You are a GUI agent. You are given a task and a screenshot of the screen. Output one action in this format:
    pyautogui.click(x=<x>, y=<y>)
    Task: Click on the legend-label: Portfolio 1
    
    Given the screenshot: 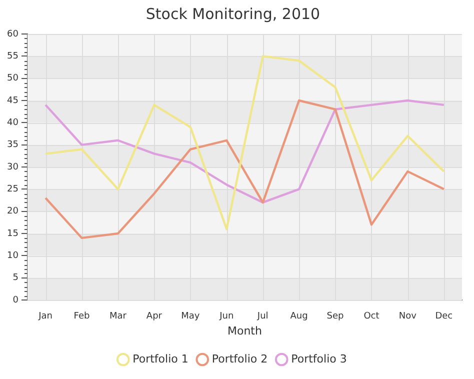 What is the action you would take?
    pyautogui.click(x=160, y=359)
    